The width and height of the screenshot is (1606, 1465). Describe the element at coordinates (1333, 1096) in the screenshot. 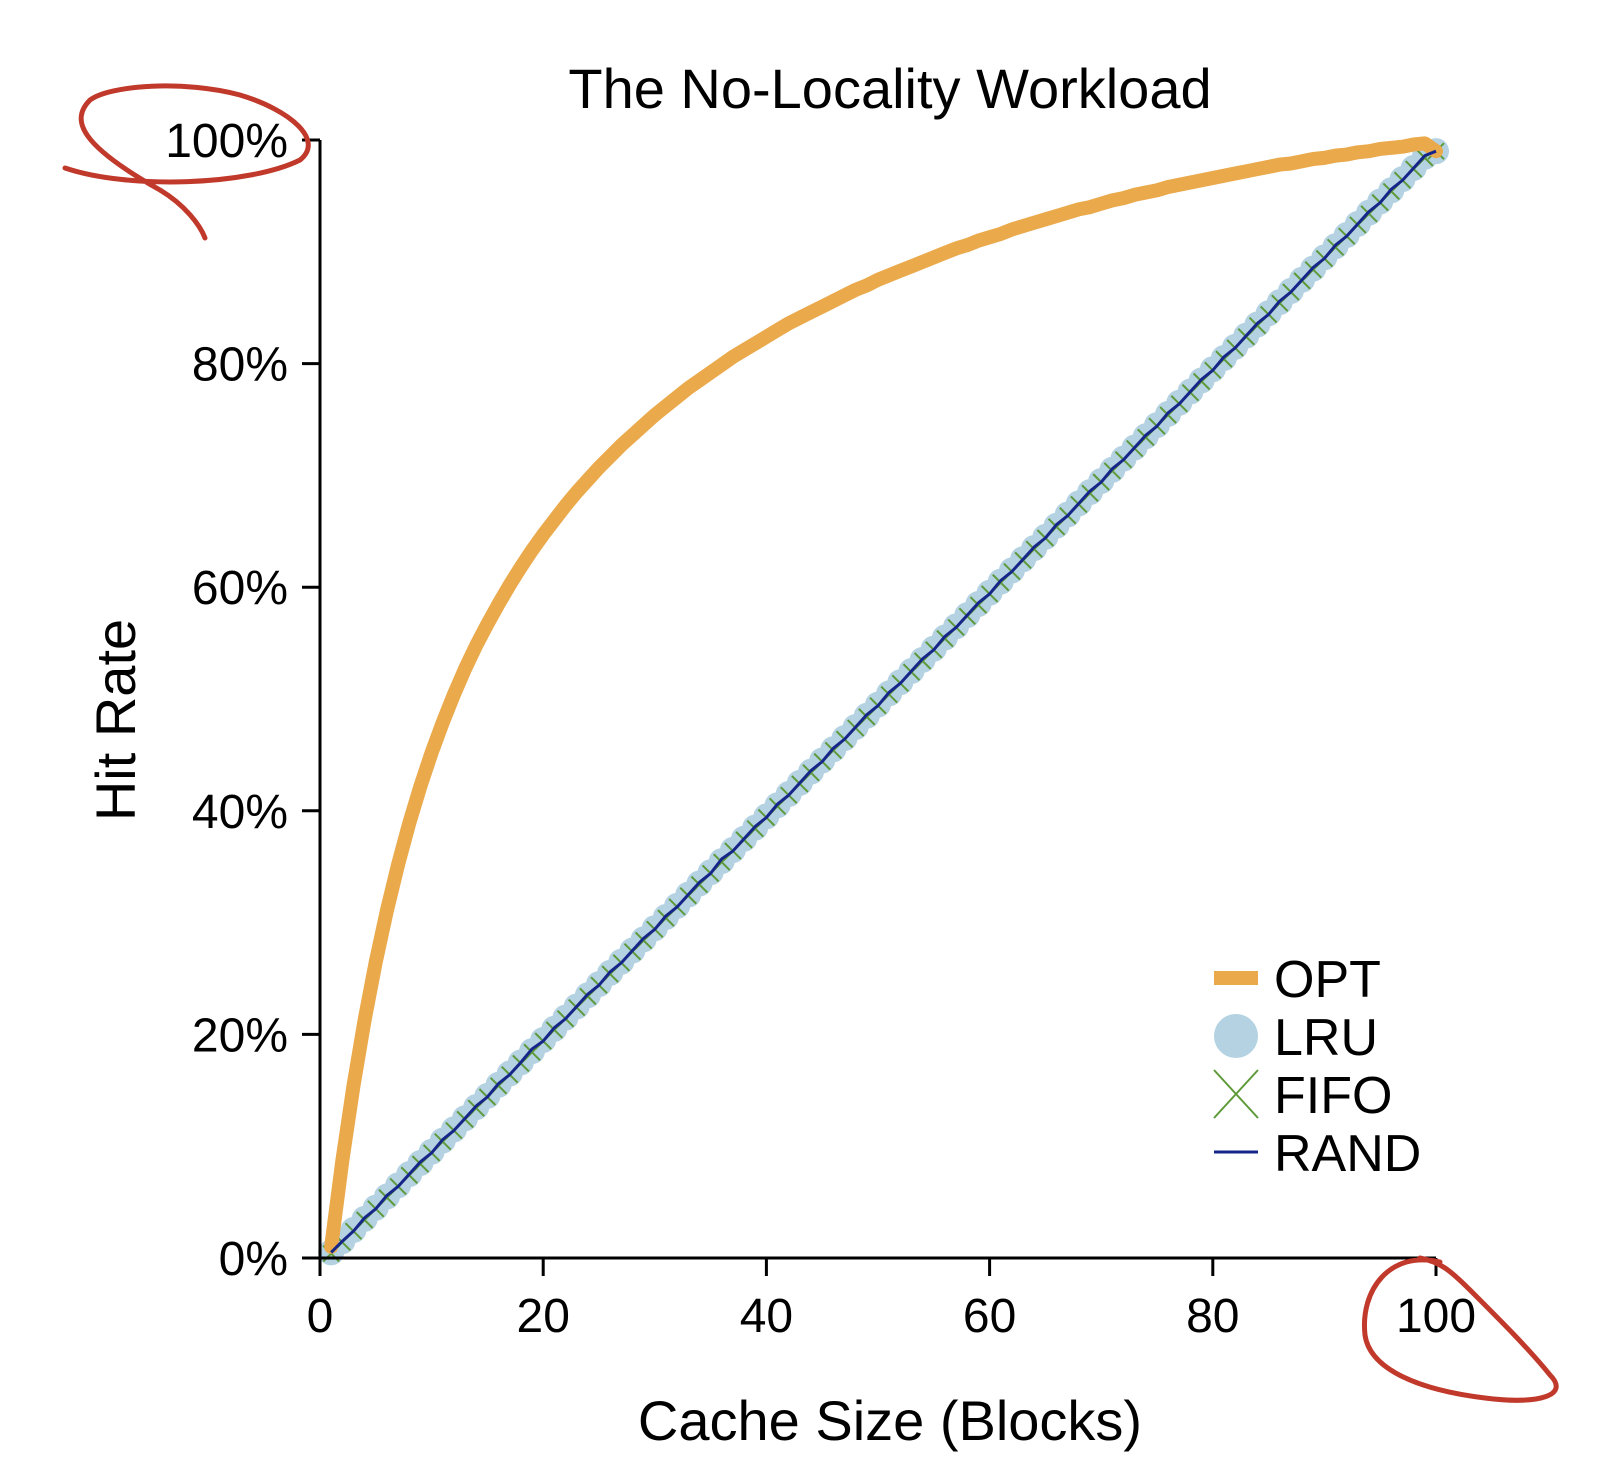

I see `legend-label-fifo: FIFO` at that location.